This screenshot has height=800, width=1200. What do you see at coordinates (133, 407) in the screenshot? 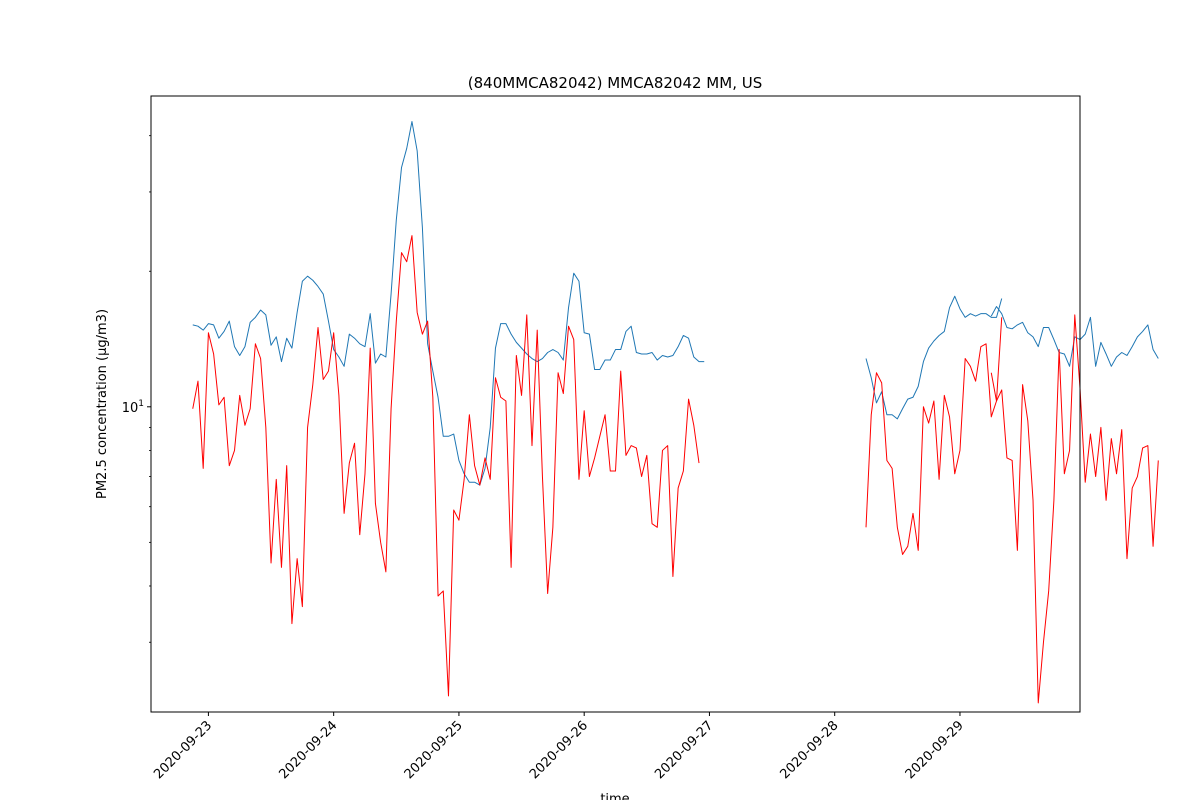
I see `y-tick-label: 101` at bounding box center [133, 407].